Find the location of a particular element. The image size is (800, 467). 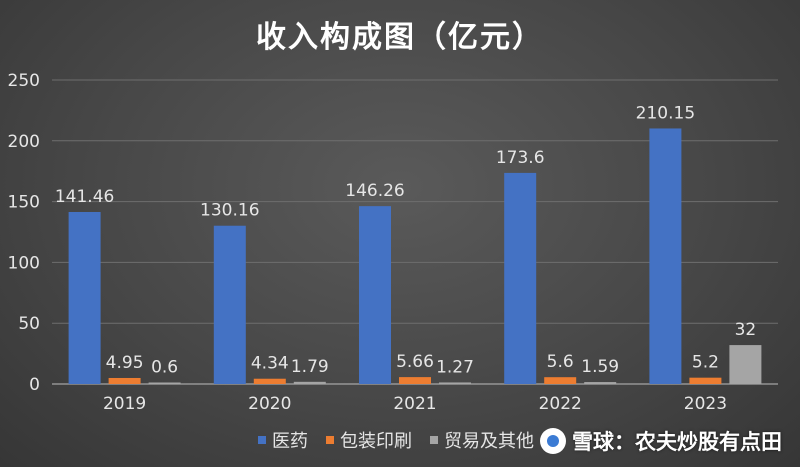

legend-label: 包装印刷 is located at coordinates (376, 441).